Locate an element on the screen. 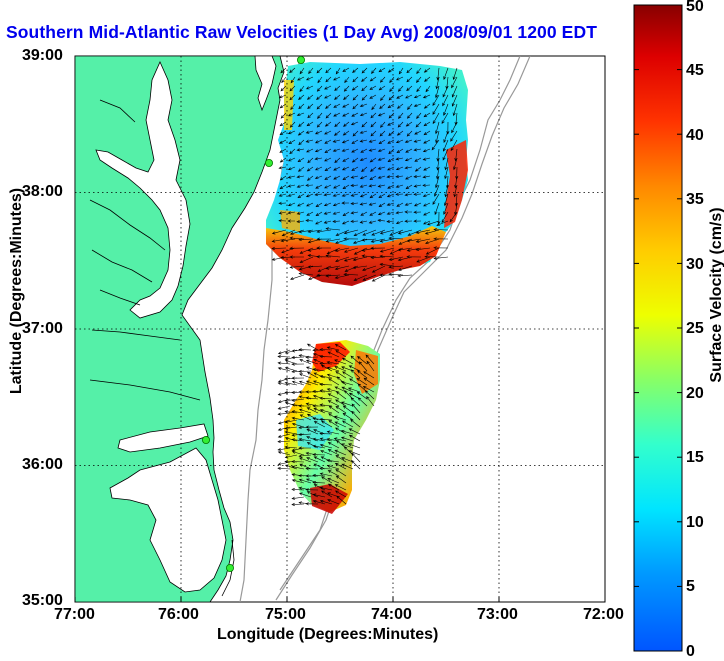  x-tick-label: 72:00 is located at coordinates (603, 614).